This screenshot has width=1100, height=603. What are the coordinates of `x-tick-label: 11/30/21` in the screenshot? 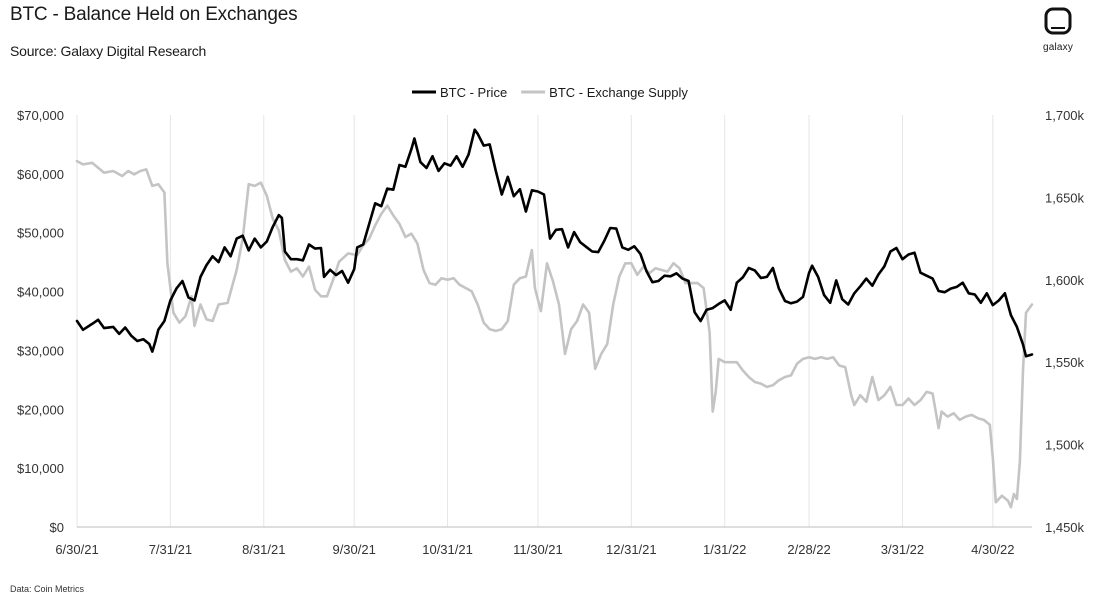 It's located at (538, 549).